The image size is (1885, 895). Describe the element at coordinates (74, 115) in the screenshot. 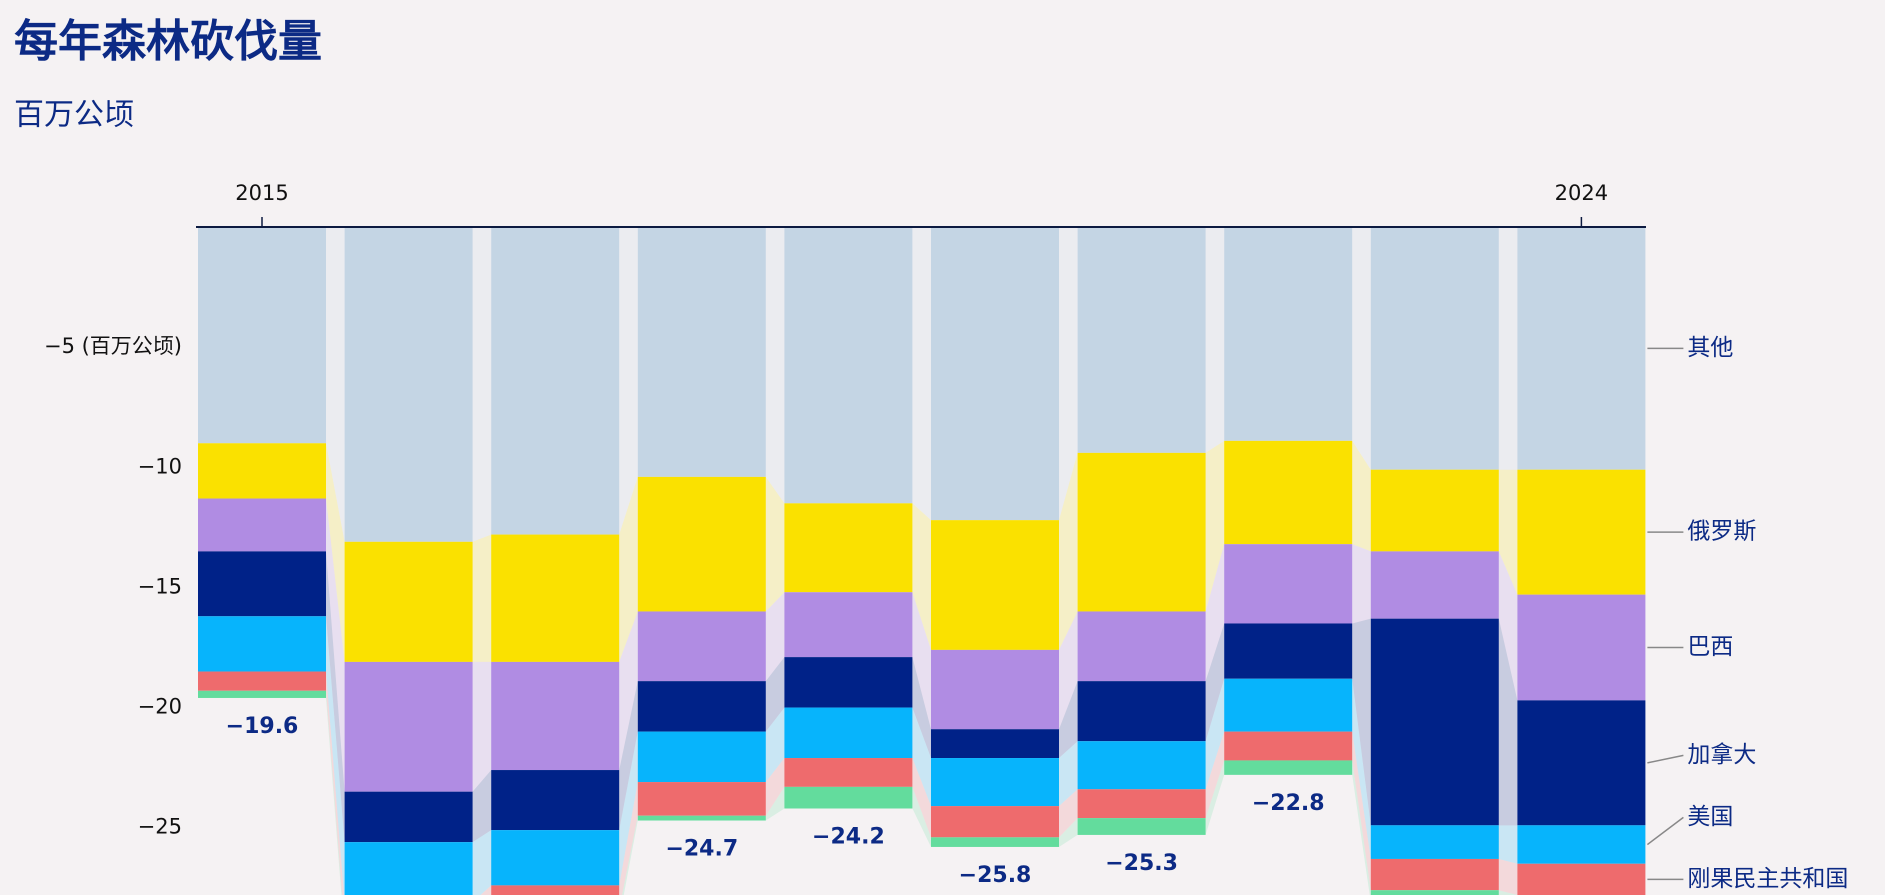

I see `chart-subtitle: 百万公顷` at that location.